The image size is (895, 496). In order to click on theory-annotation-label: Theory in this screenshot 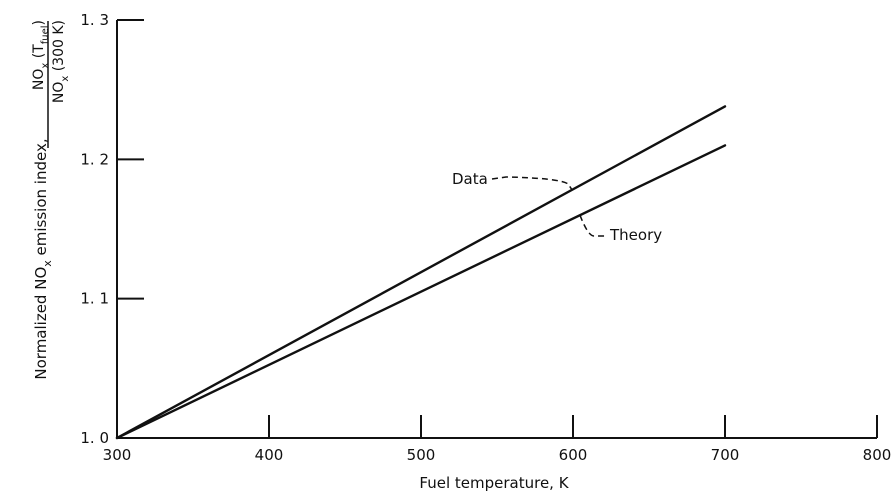, I will do `click(635, 235)`.